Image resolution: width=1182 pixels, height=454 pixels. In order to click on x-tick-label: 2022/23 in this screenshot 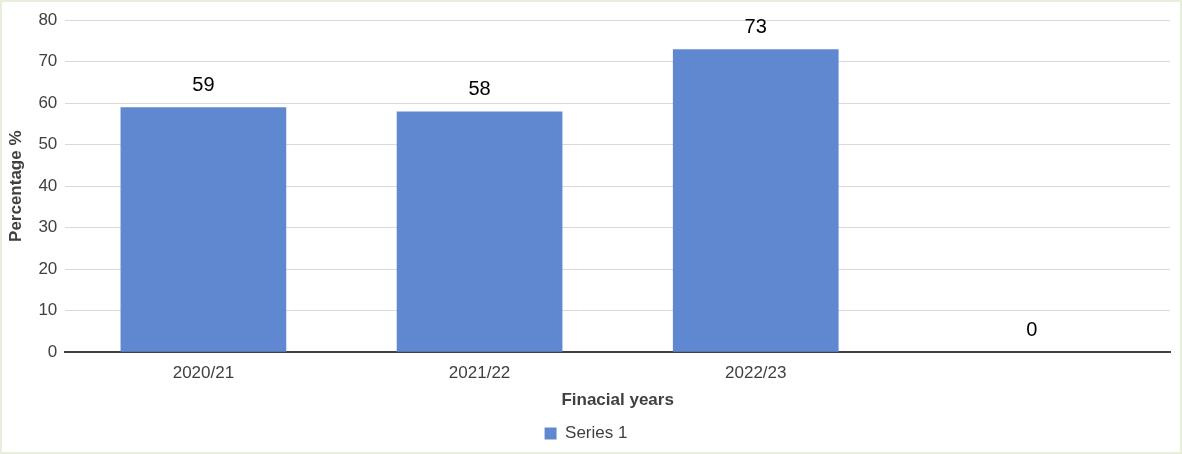, I will do `click(756, 373)`.